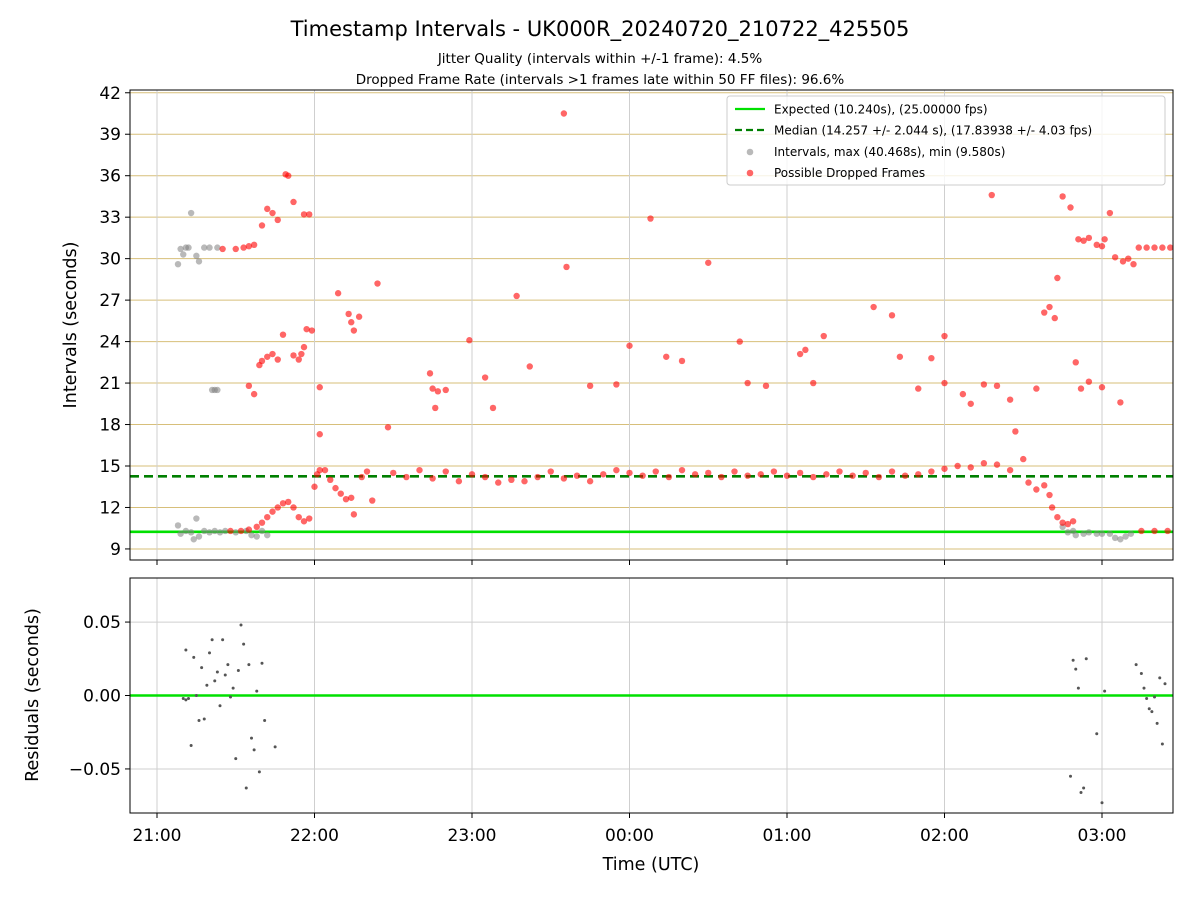 The image size is (1200, 900). What do you see at coordinates (33, 695) in the screenshot?
I see `residuals-y-axis-label: Residuals (seconds)` at bounding box center [33, 695].